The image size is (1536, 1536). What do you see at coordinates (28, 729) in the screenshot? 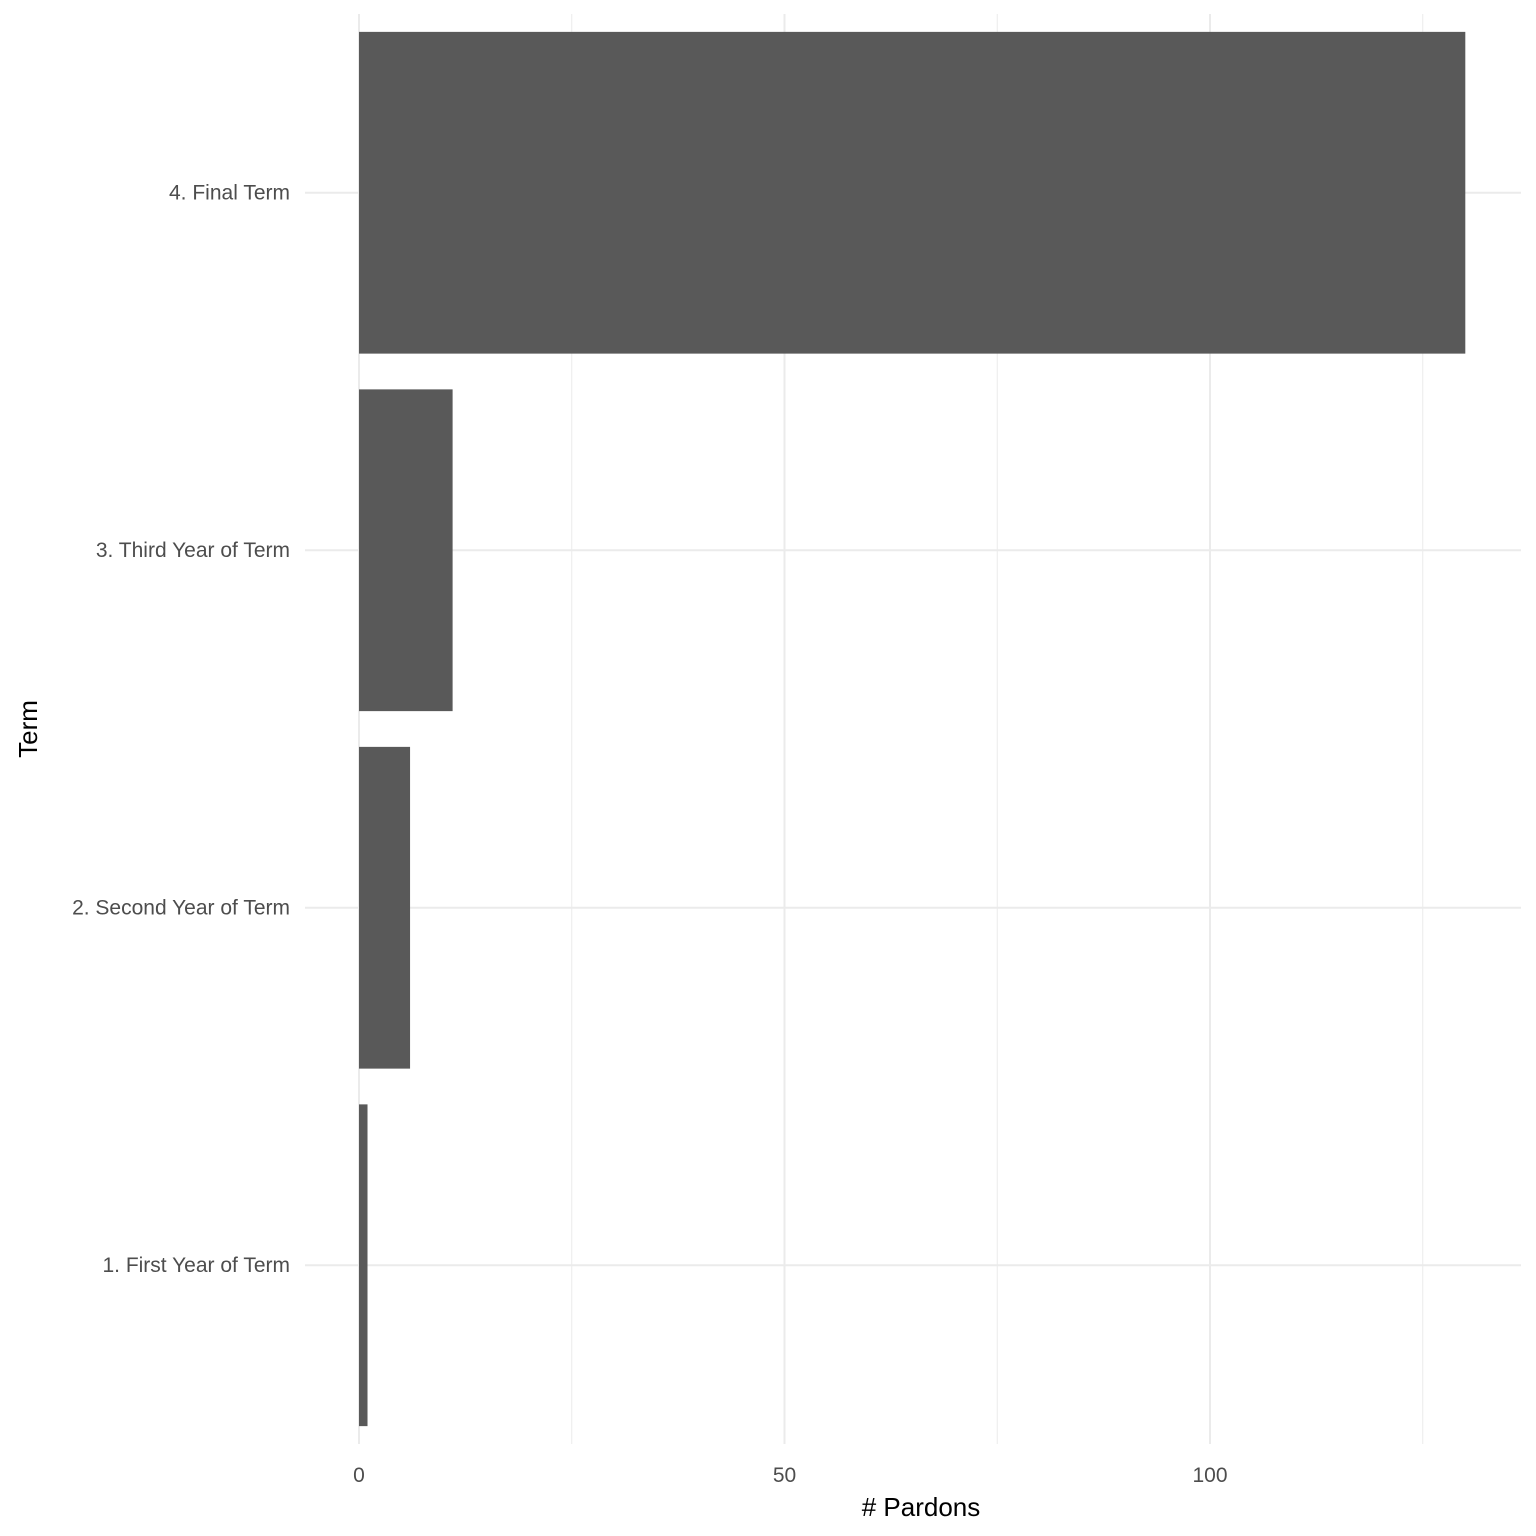
I see `y-axis-title: Term` at bounding box center [28, 729].